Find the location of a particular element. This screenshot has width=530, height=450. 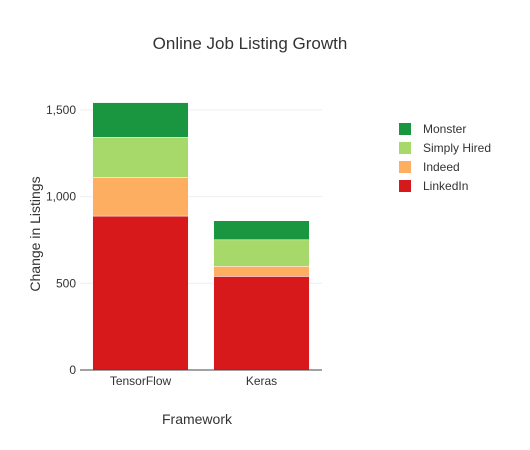

y-tick-label: 1,500 is located at coordinates (61, 110).